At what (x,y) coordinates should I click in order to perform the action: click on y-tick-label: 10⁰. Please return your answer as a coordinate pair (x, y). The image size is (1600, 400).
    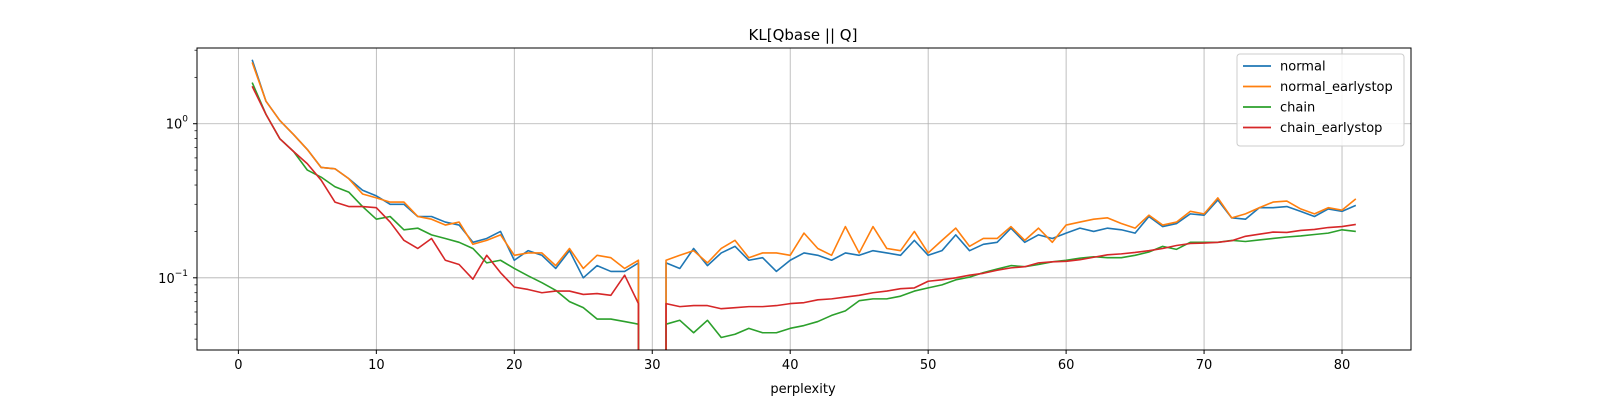
    Looking at the image, I should click on (177, 124).